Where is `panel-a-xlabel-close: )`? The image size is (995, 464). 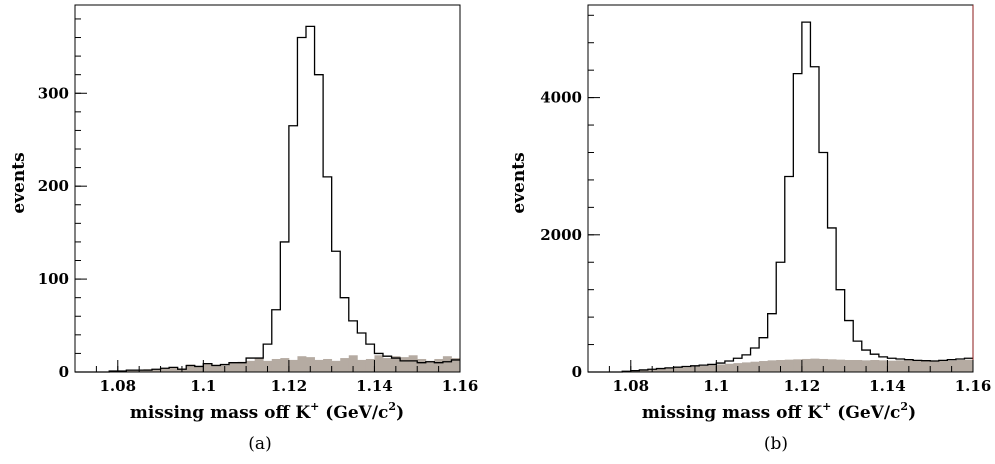 panel-a-xlabel-close: ) is located at coordinates (400, 413).